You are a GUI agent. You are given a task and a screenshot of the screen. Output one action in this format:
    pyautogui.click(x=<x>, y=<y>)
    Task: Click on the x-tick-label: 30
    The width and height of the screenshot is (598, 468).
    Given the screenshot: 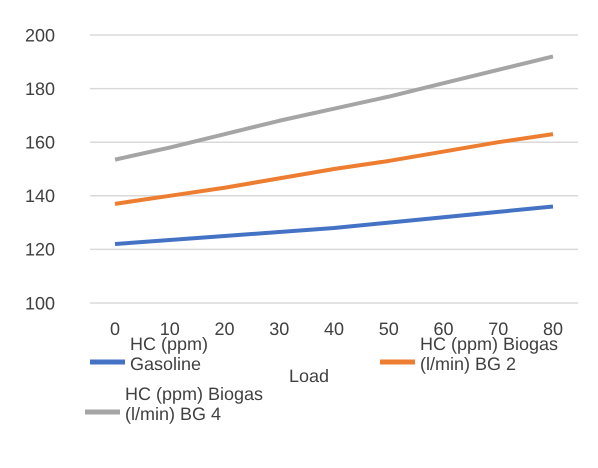 What is the action you would take?
    pyautogui.click(x=279, y=329)
    